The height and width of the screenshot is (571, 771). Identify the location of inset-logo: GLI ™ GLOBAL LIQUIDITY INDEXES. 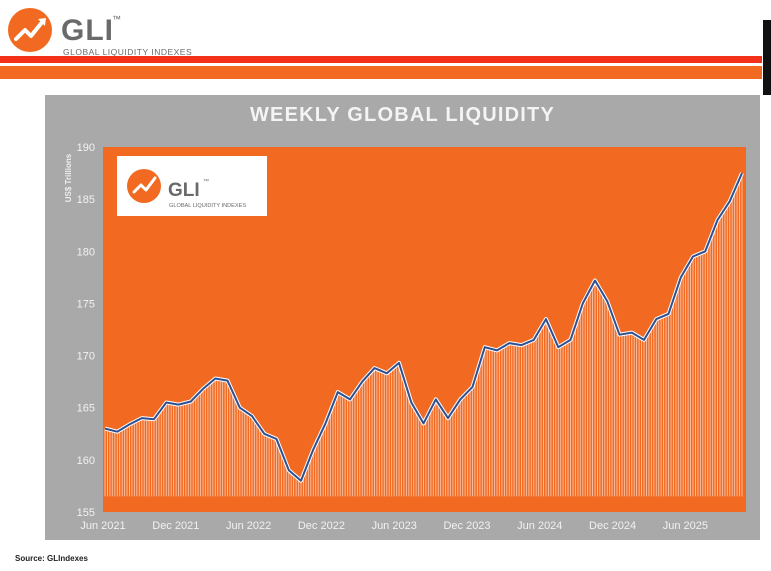
(192, 186).